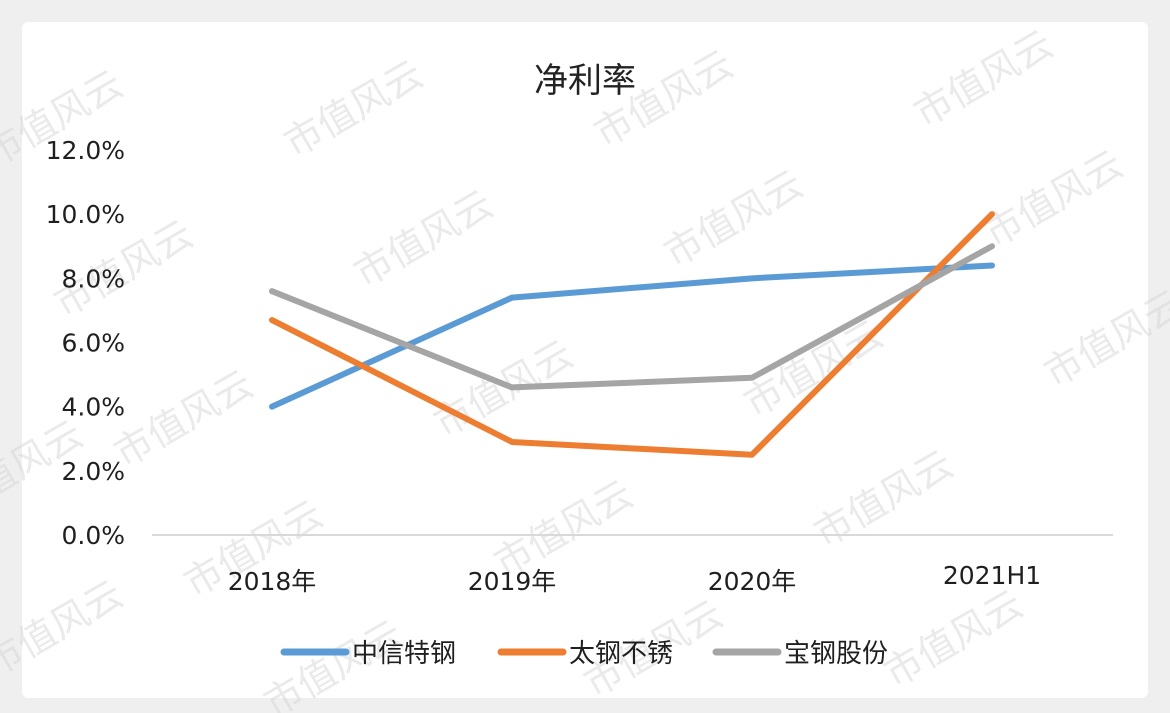 The image size is (1170, 713). What do you see at coordinates (93, 535) in the screenshot?
I see `y-tick-label: 0.0%` at bounding box center [93, 535].